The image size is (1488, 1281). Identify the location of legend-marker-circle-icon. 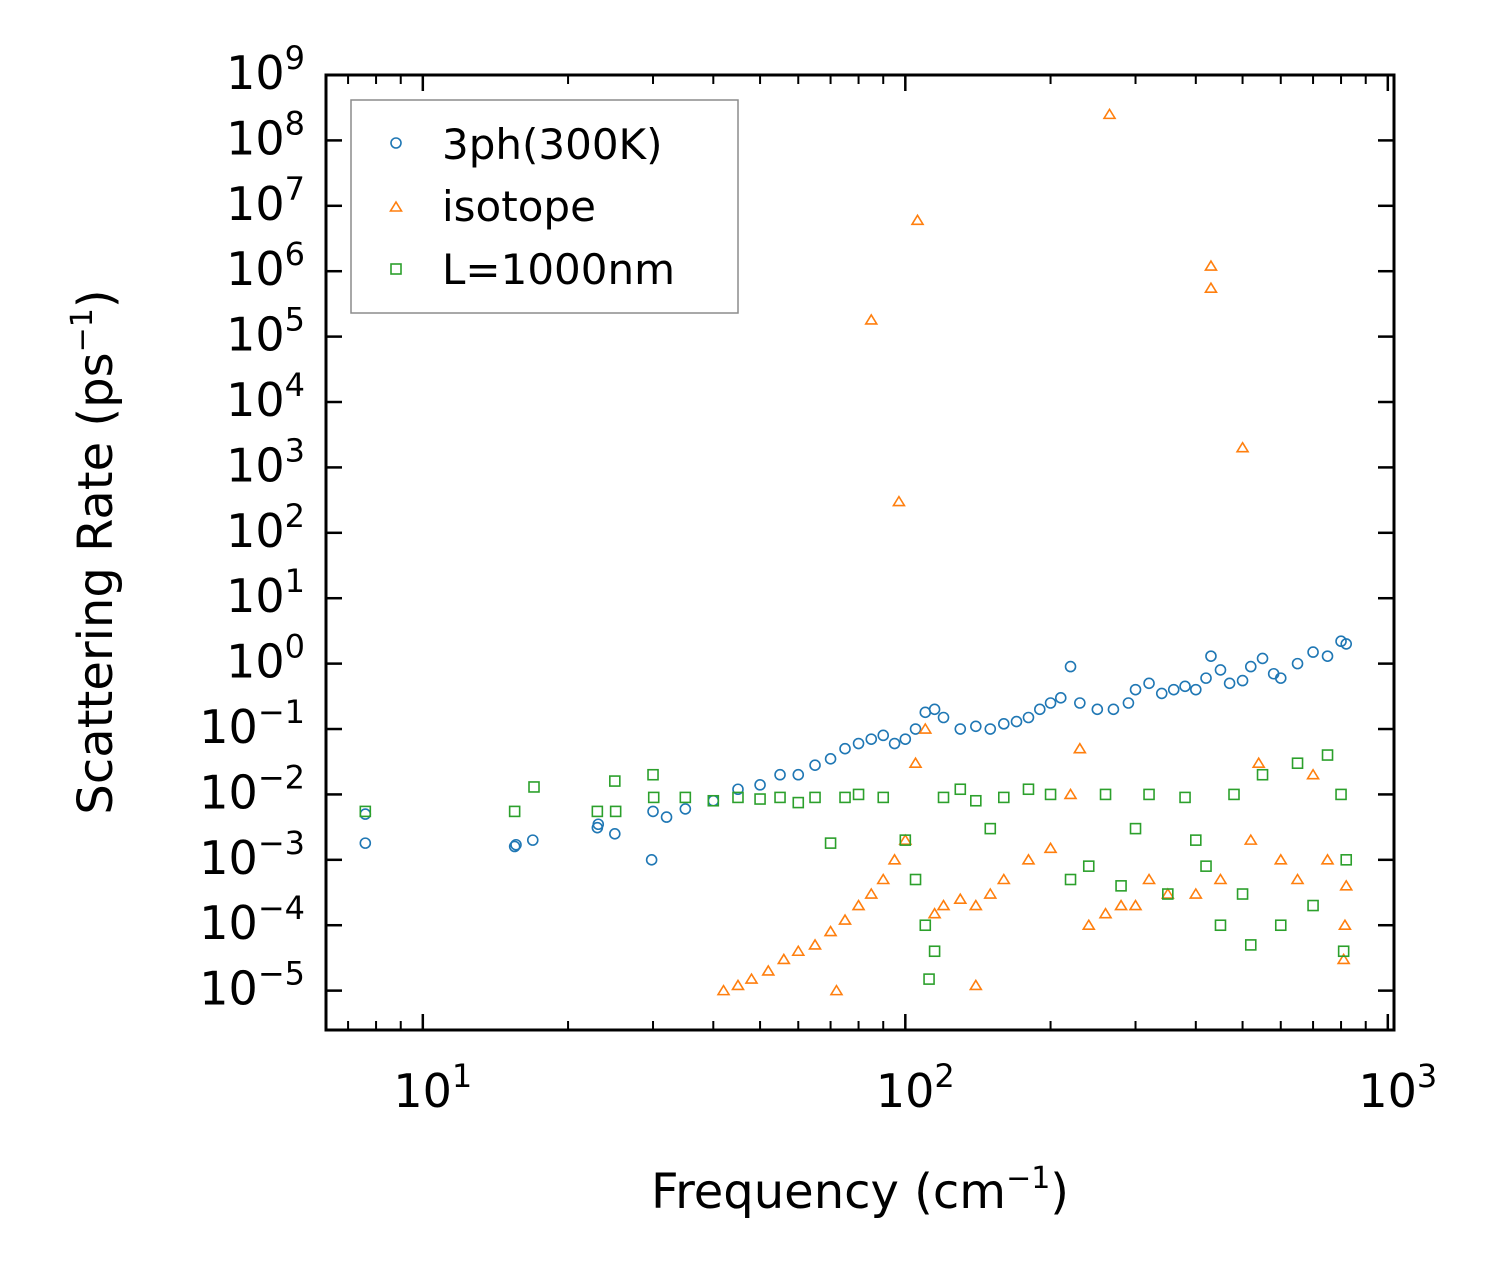
(396, 143).